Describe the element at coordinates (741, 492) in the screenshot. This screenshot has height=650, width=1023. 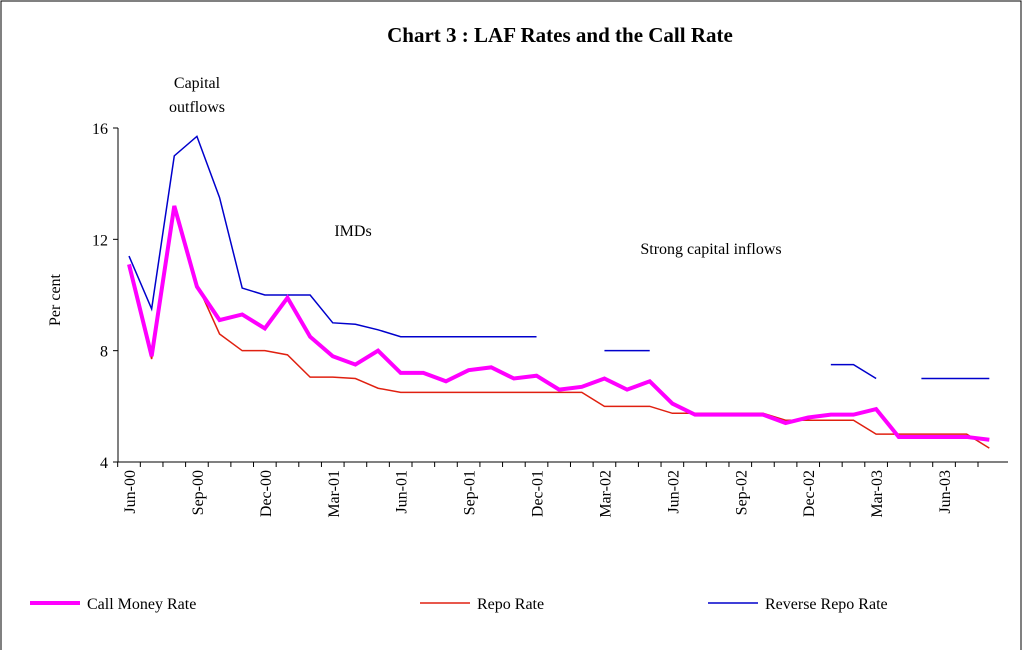
I see `x-tick-label: Sep-02` at that location.